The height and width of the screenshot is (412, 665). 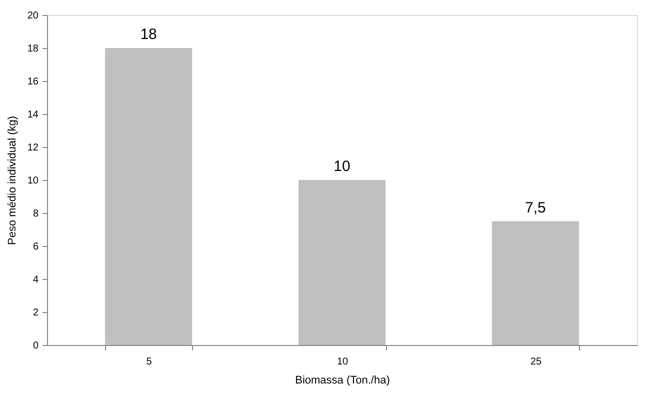 I want to click on y-tick-label: 2, so click(x=35, y=313).